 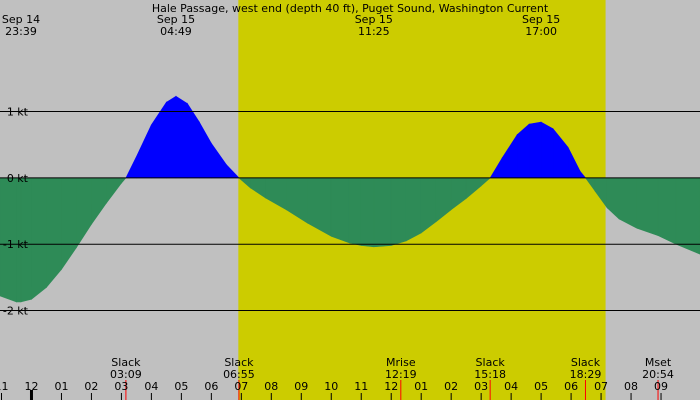 I want to click on top-event-time: 17:00, so click(x=541, y=31).